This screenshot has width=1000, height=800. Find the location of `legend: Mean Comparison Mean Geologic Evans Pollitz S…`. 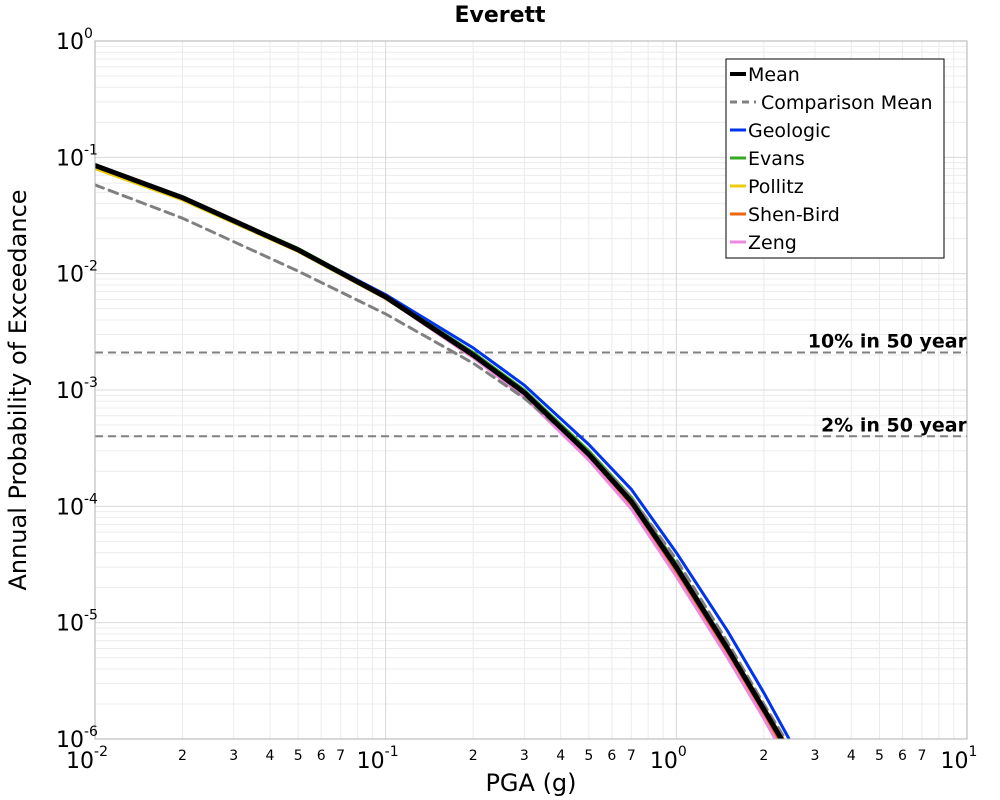

legend: Mean Comparison Mean Geologic Evans Pollitz S… is located at coordinates (835, 158).